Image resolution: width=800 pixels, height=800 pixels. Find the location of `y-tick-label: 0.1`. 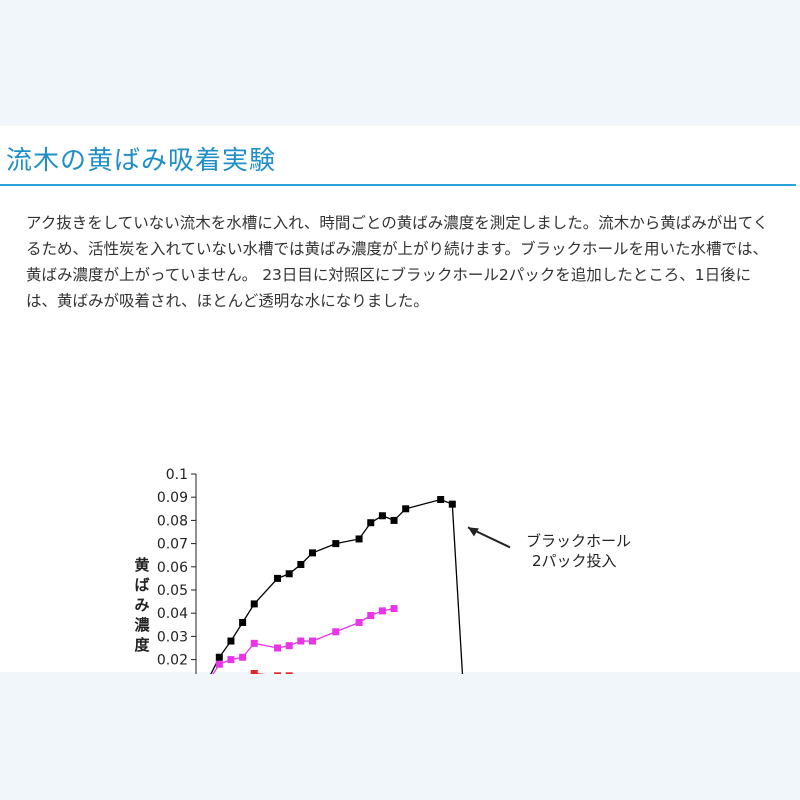

y-tick-label: 0.1 is located at coordinates (177, 475).